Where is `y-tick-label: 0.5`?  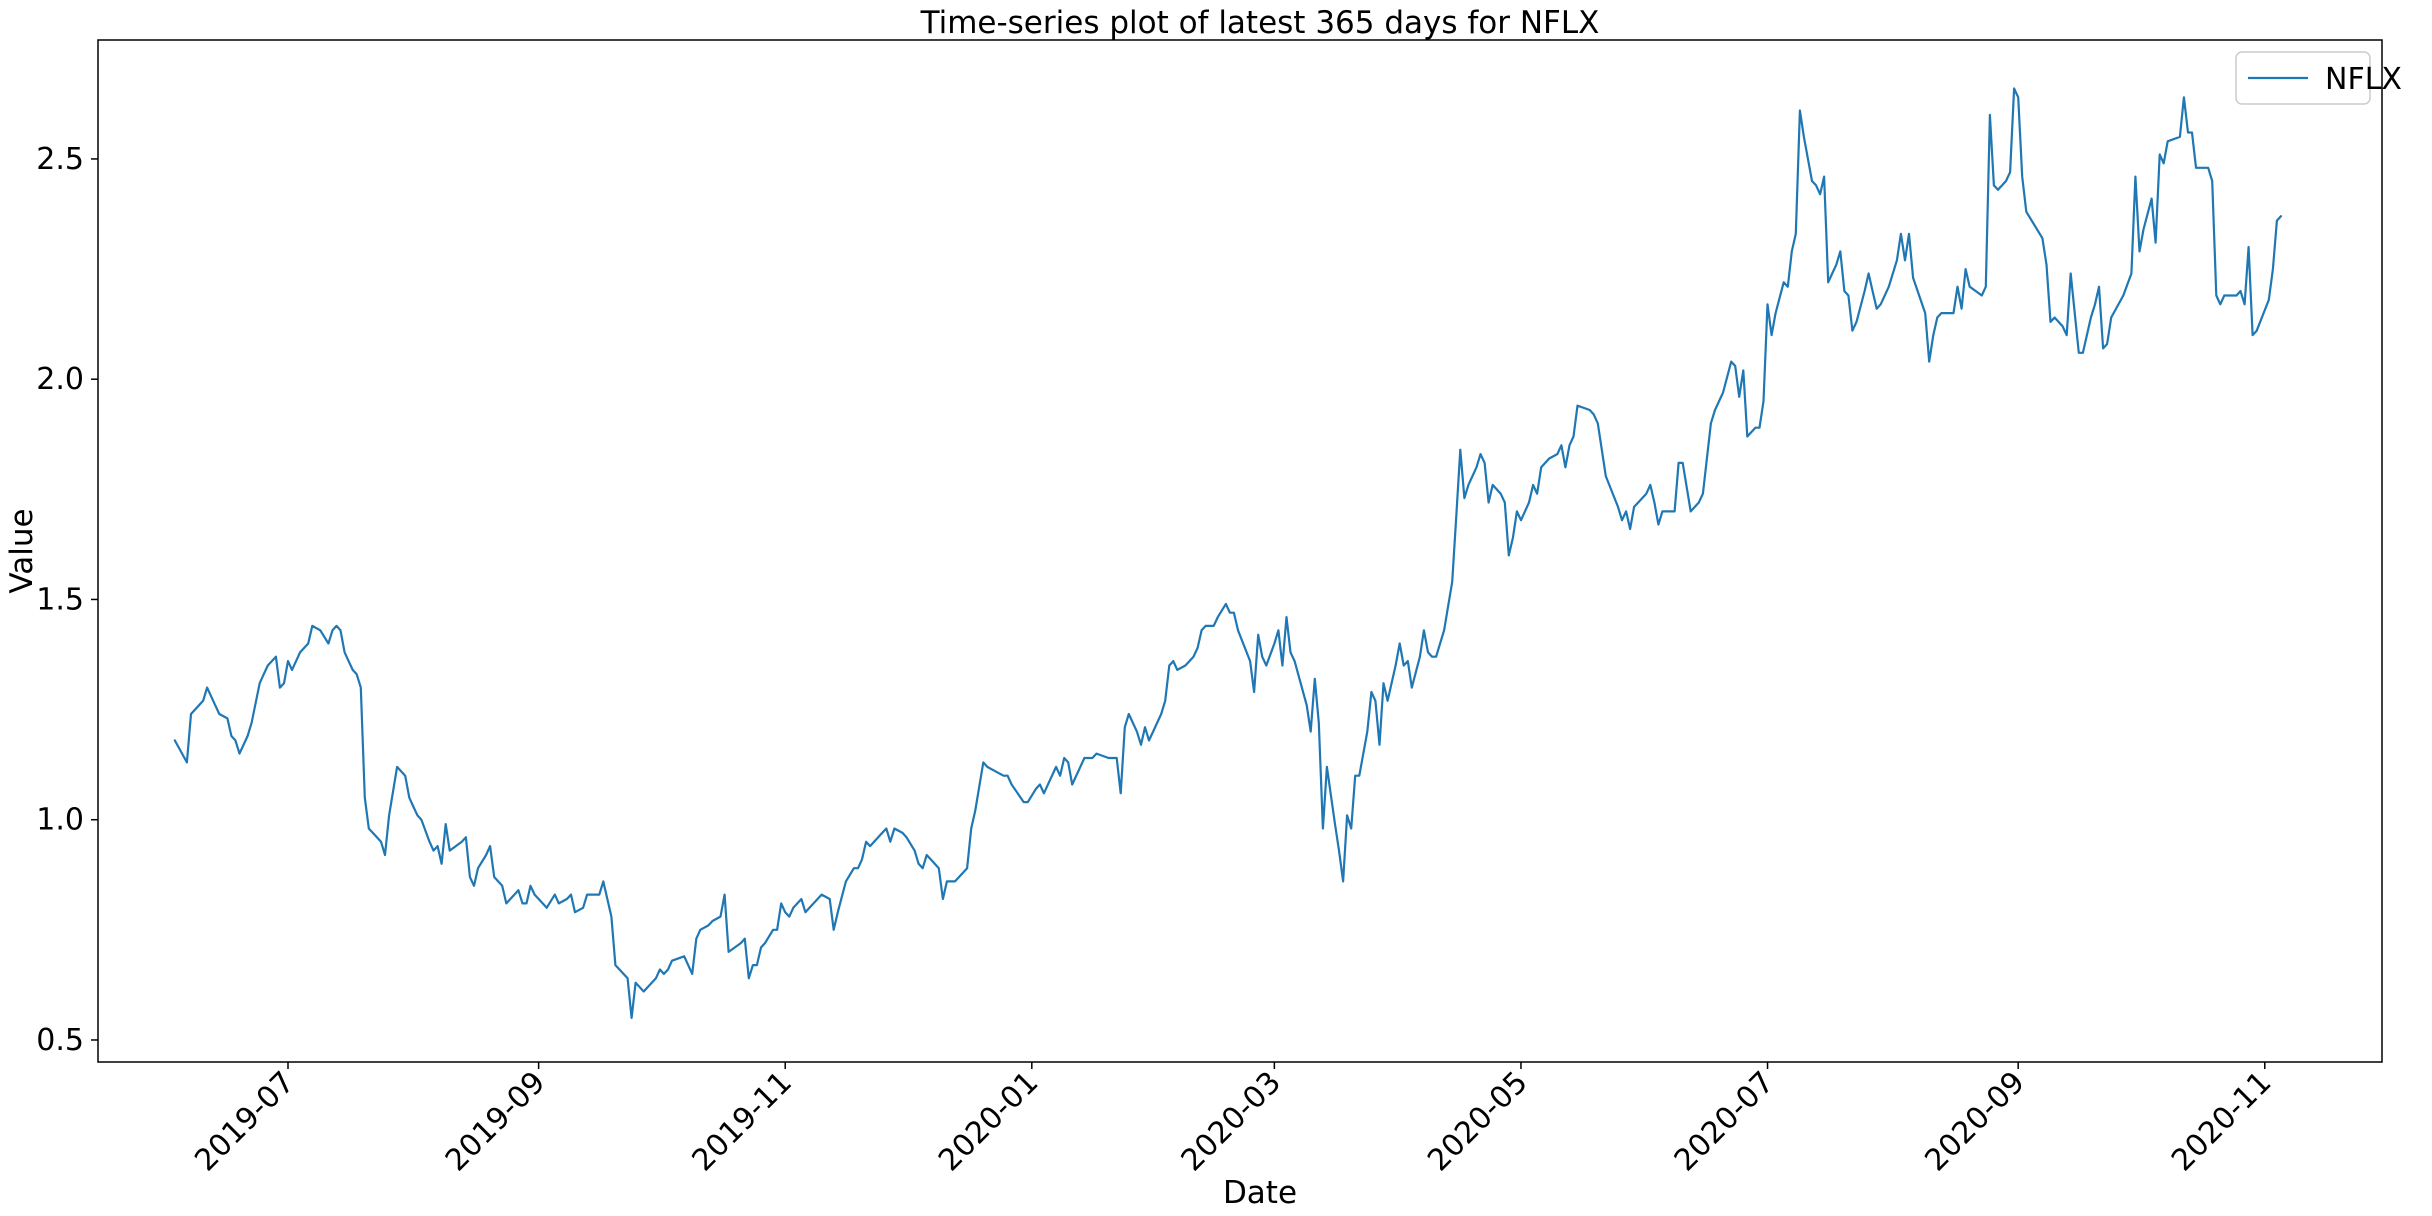
y-tick-label: 0.5 is located at coordinates (60, 1040).